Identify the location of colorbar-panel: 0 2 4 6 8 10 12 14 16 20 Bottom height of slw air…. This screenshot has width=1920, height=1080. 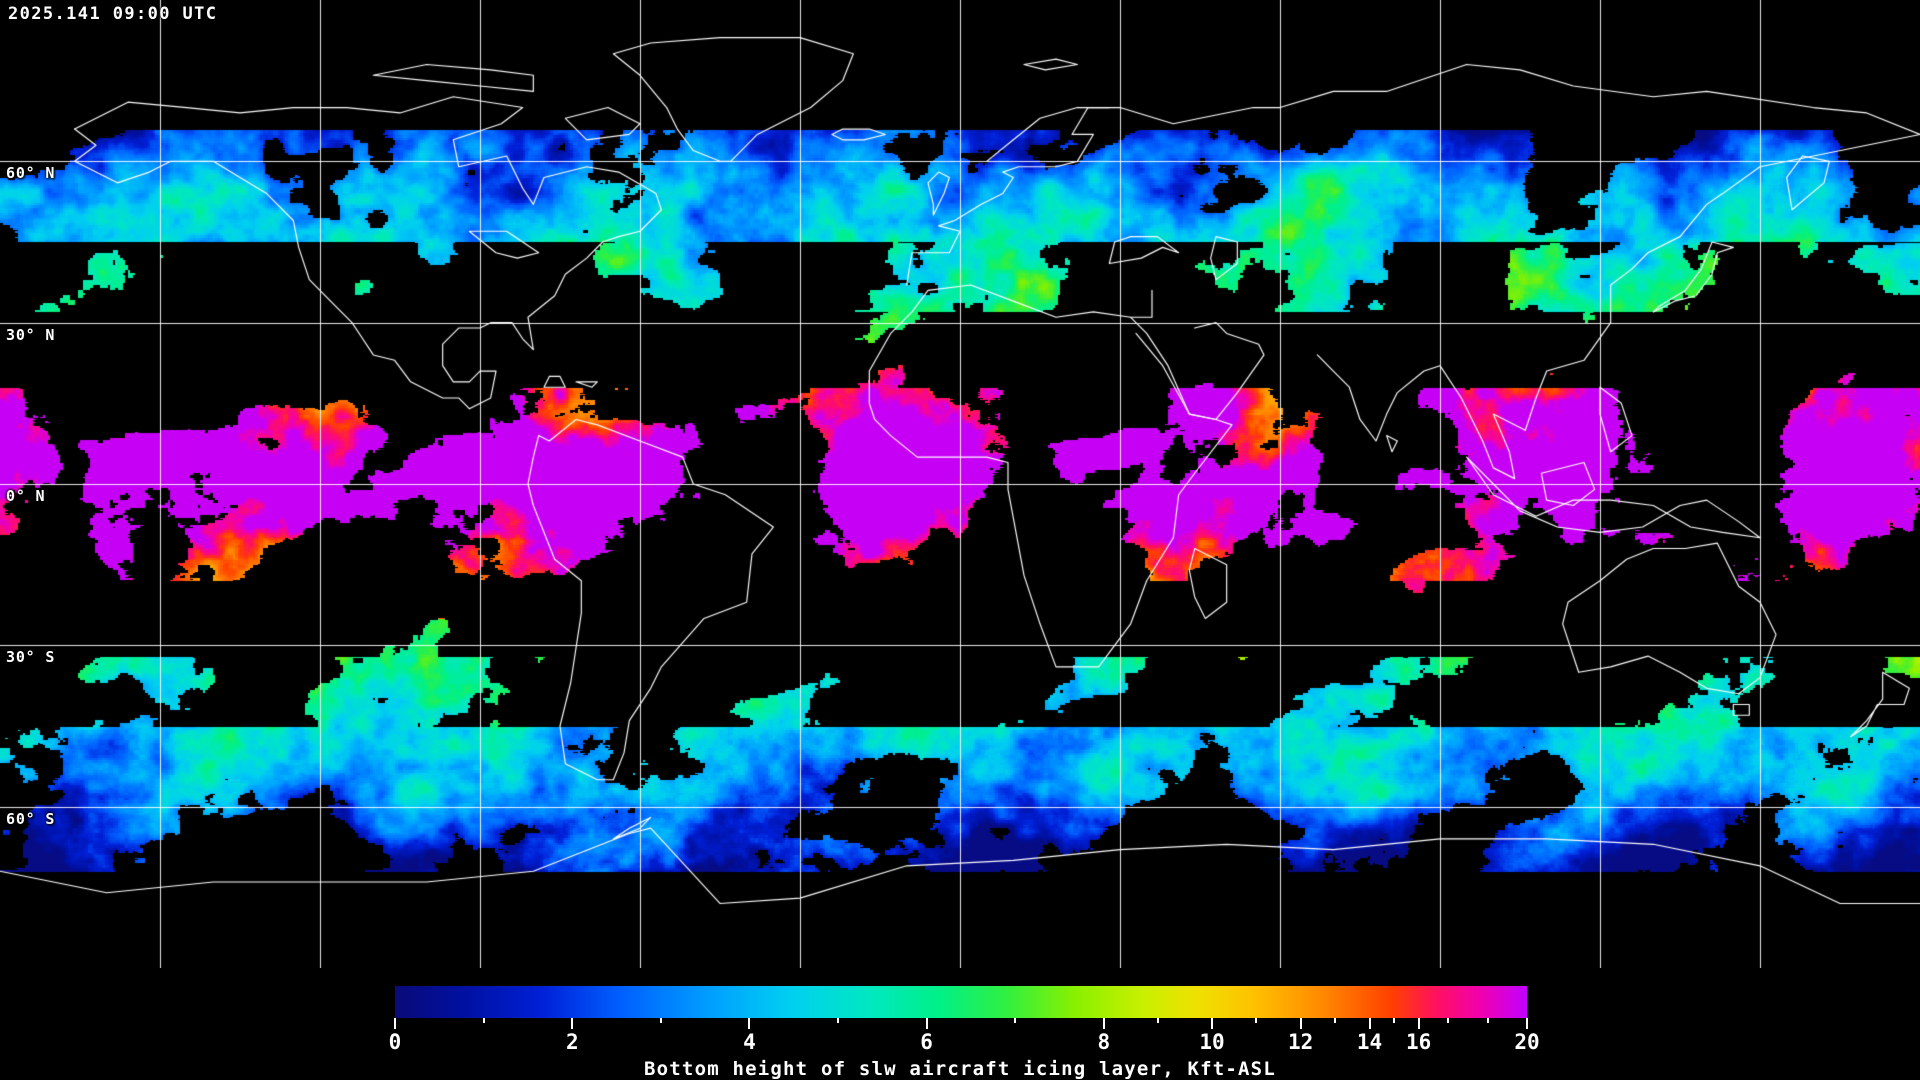
(960, 1024).